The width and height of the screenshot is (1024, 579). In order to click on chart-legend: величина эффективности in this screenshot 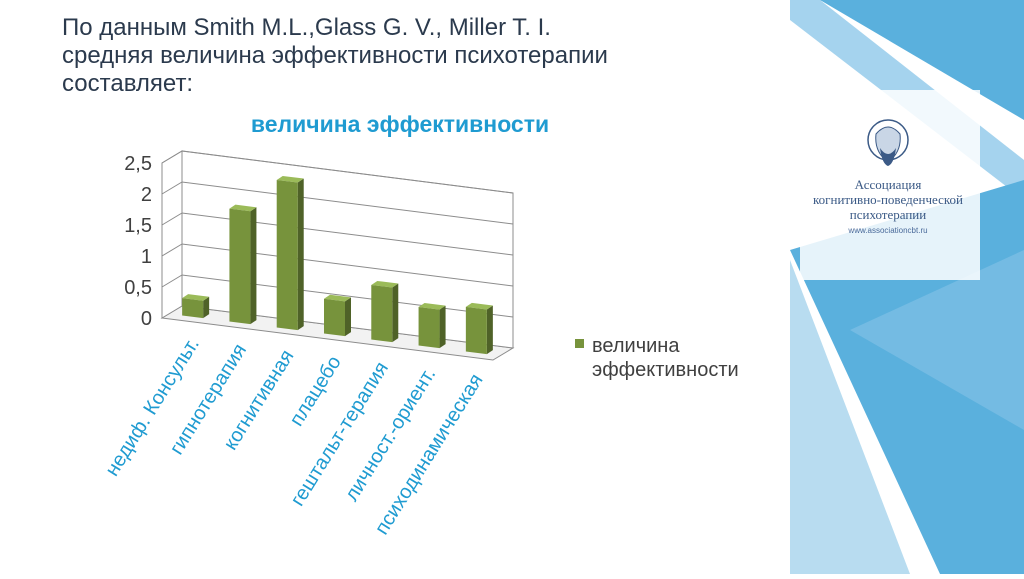, I will do `click(657, 358)`.